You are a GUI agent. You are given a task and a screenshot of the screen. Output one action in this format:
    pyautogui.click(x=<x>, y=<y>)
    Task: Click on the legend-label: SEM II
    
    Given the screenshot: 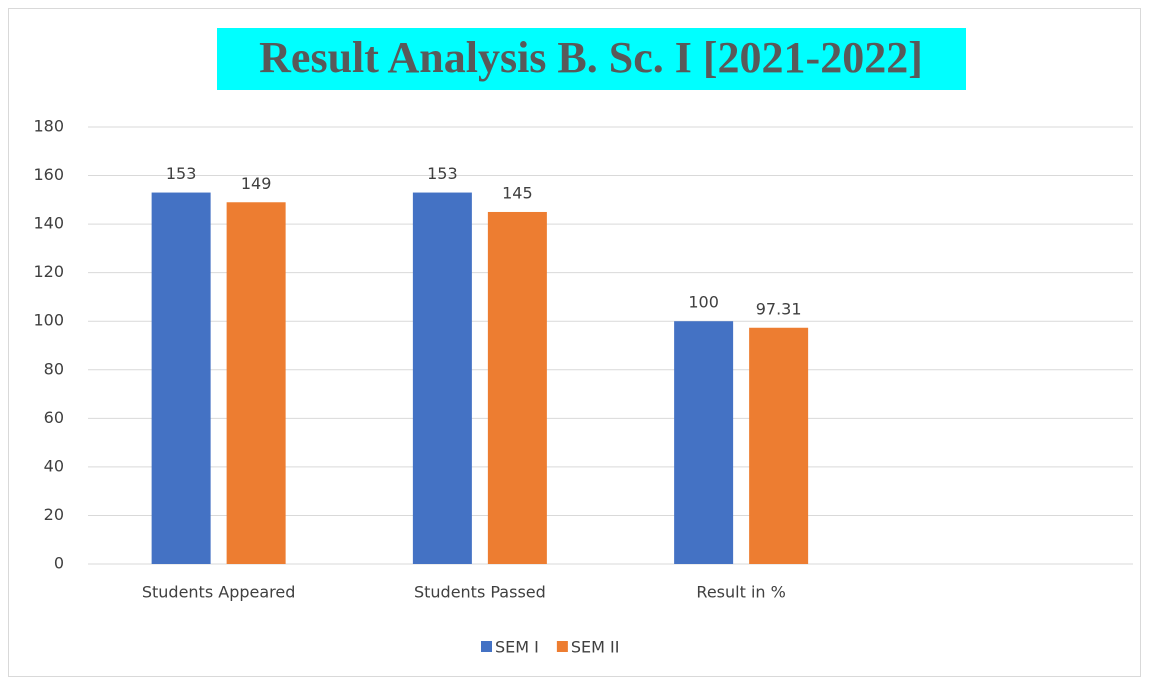 What is the action you would take?
    pyautogui.click(x=595, y=647)
    